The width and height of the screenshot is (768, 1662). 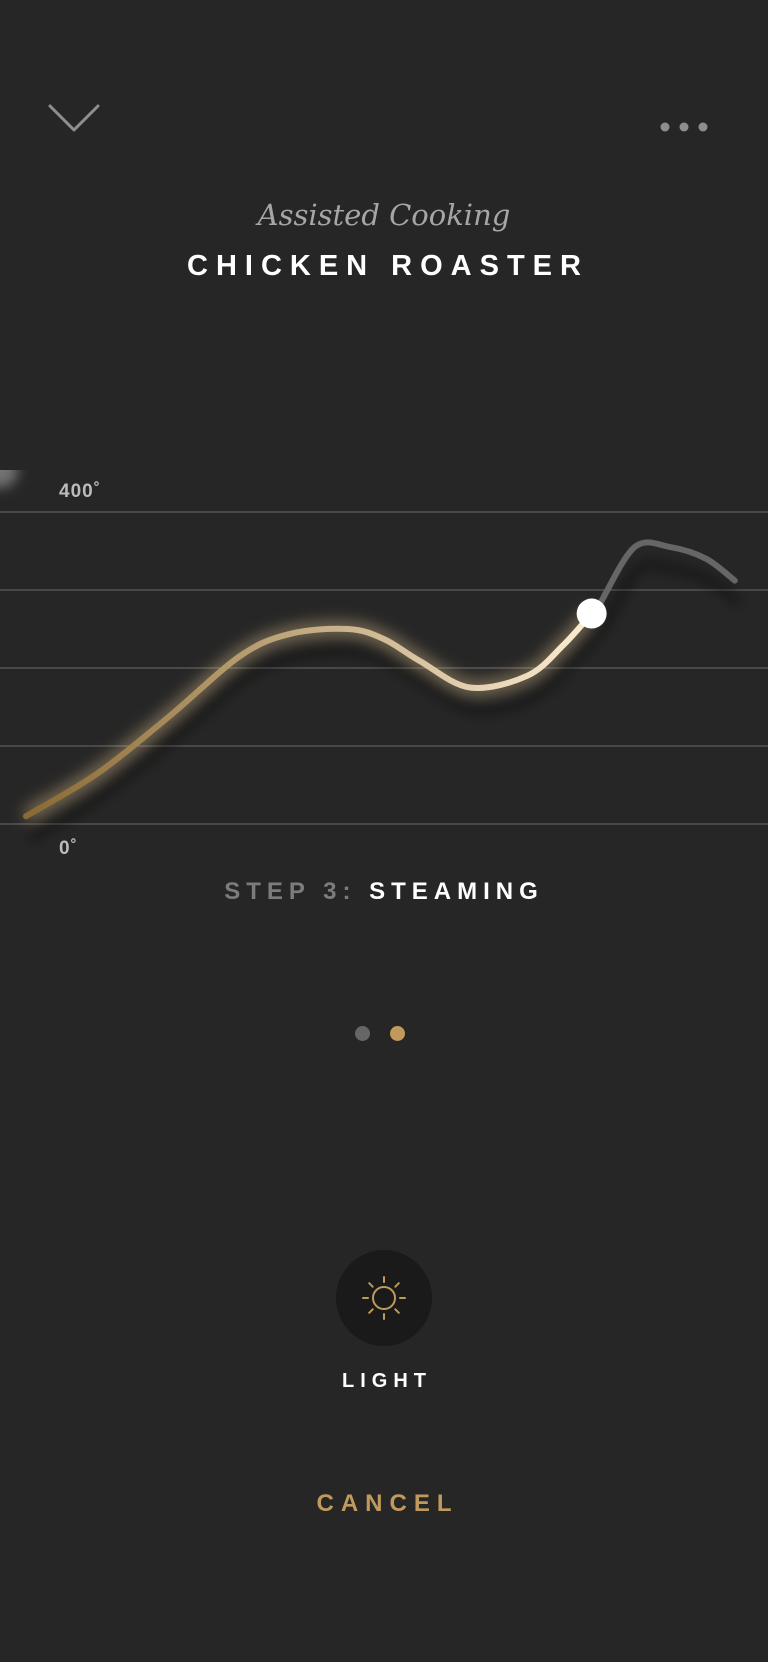 I want to click on more-button, so click(x=684, y=127).